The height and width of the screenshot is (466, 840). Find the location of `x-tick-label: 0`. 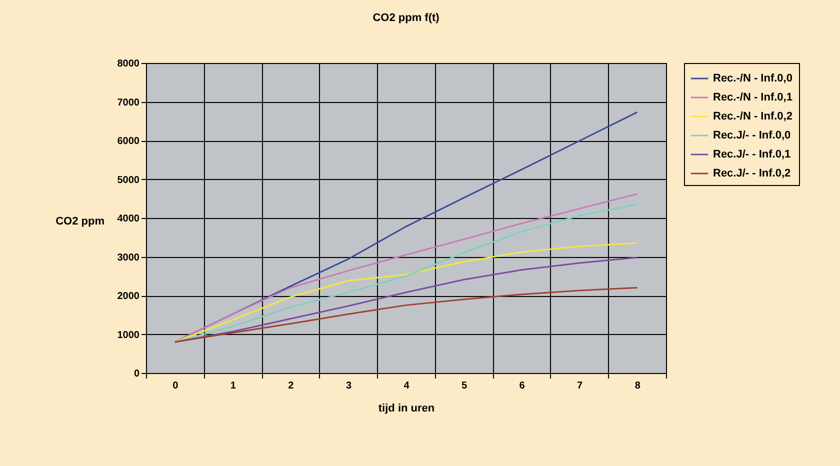

x-tick-label: 0 is located at coordinates (175, 386).